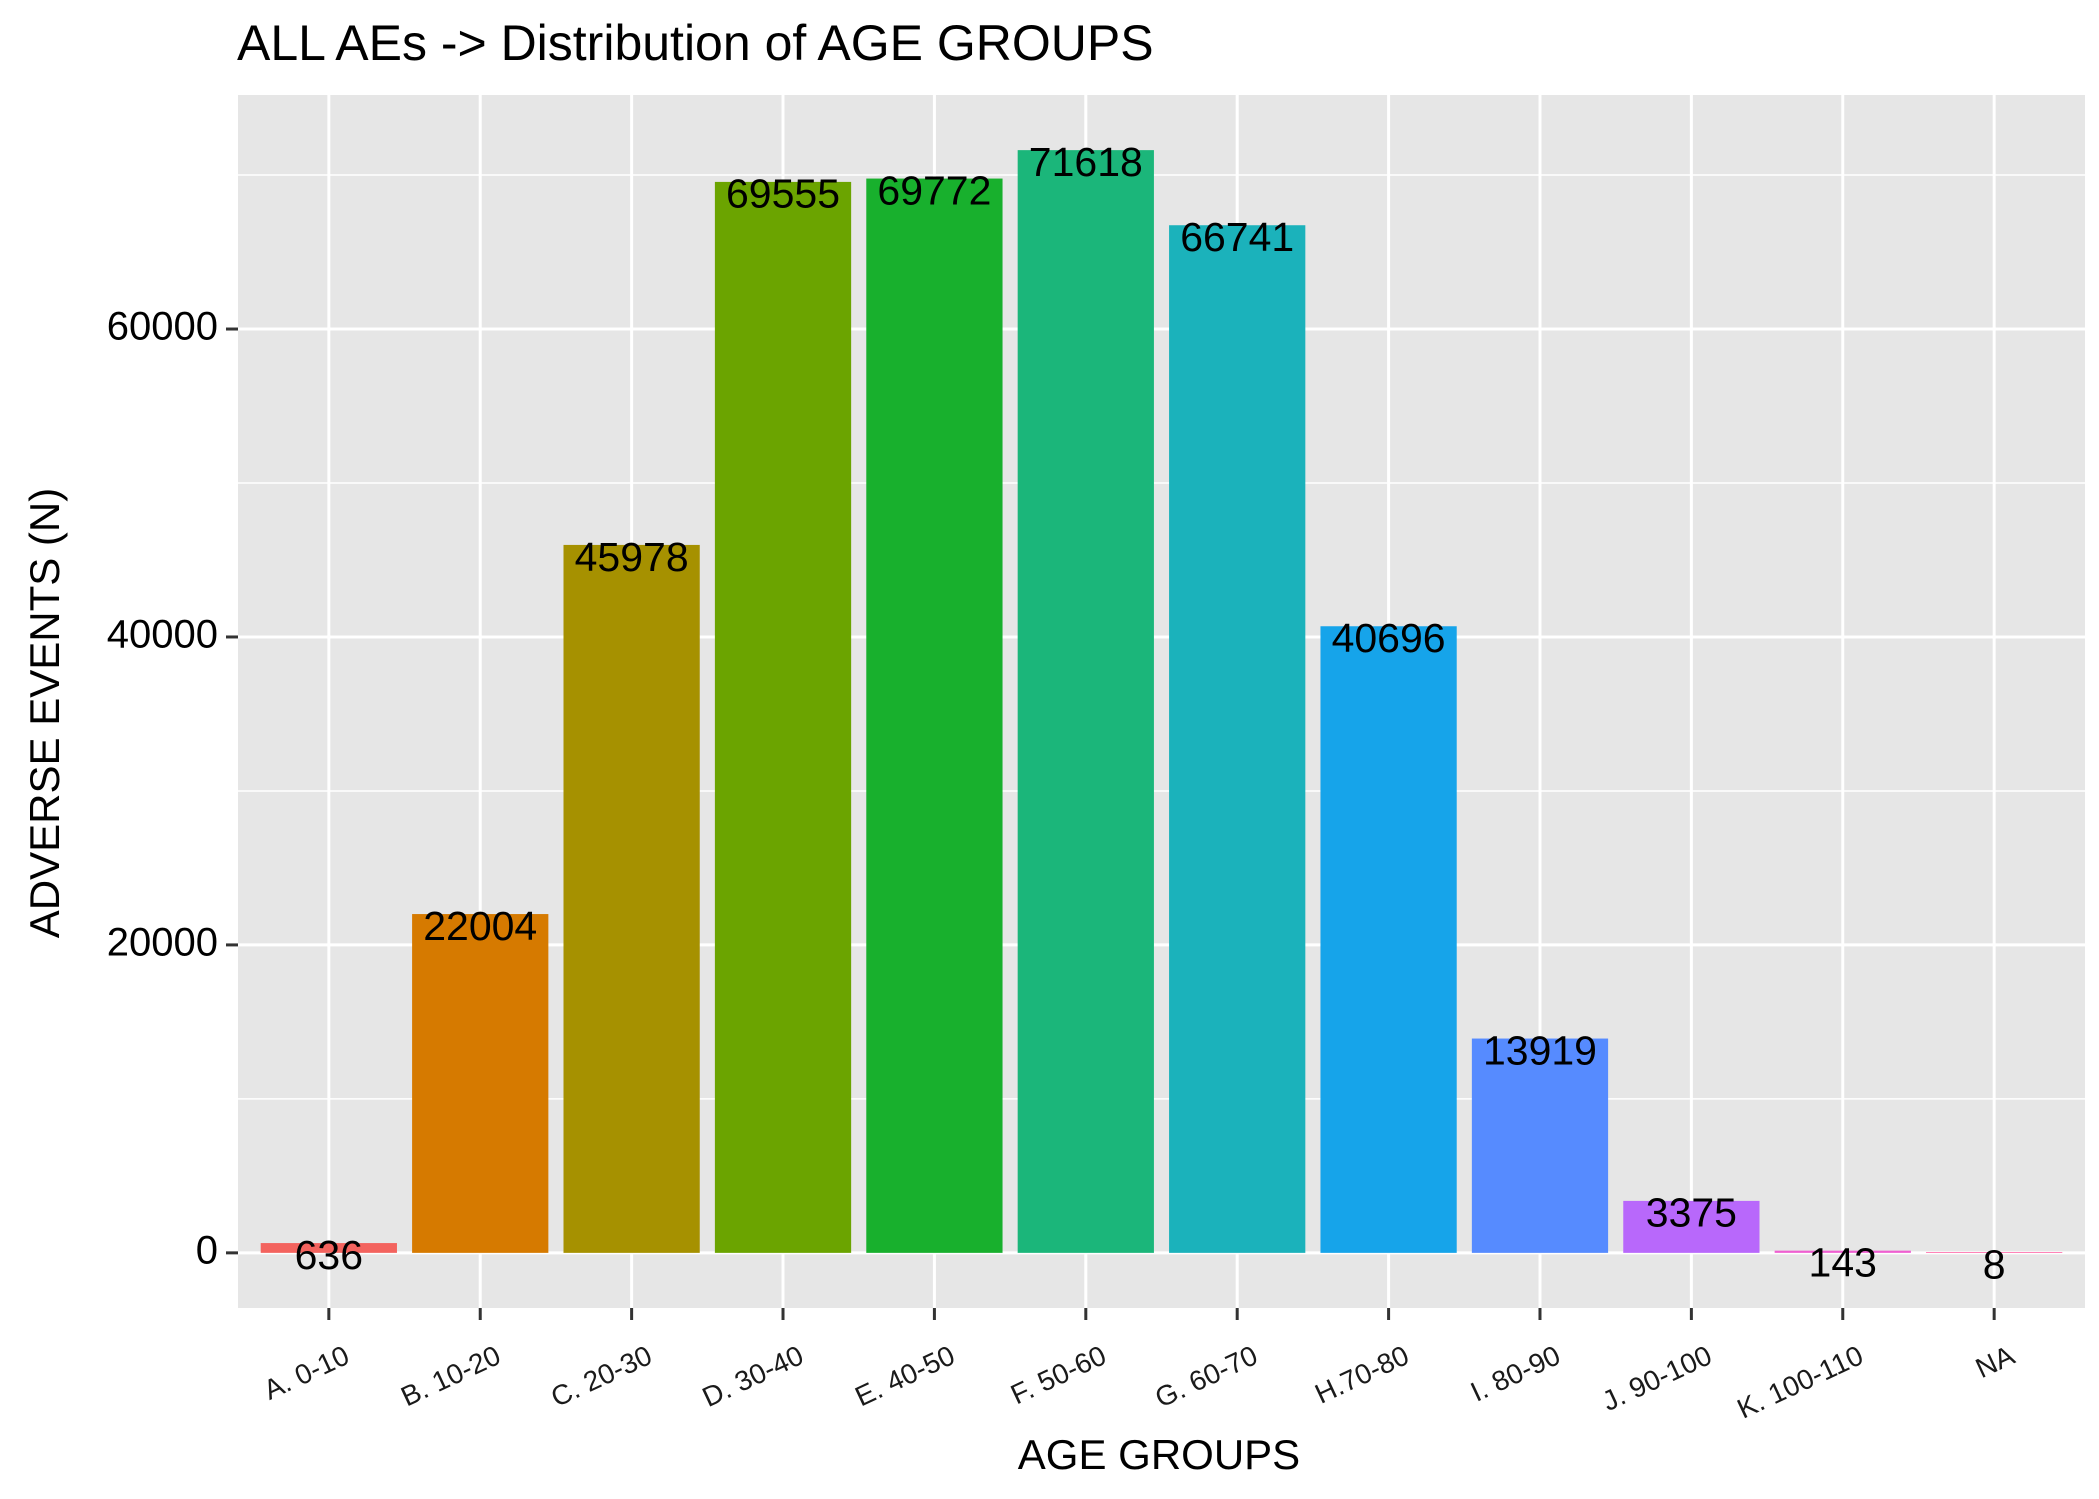  I want to click on y-tick-label: 40000, so click(162, 635).